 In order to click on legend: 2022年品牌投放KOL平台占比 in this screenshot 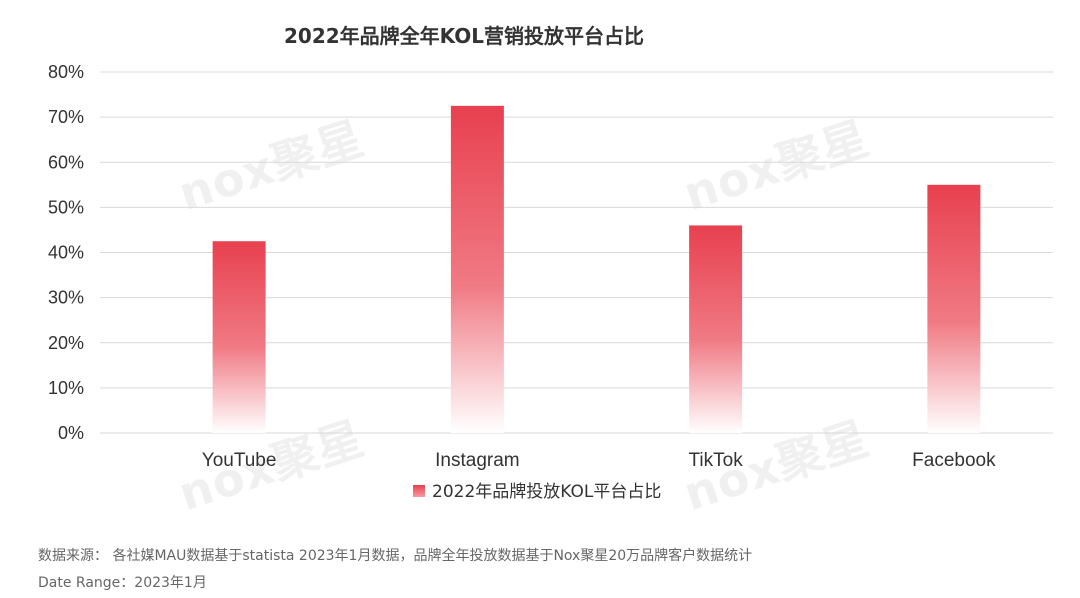, I will do `click(537, 492)`.